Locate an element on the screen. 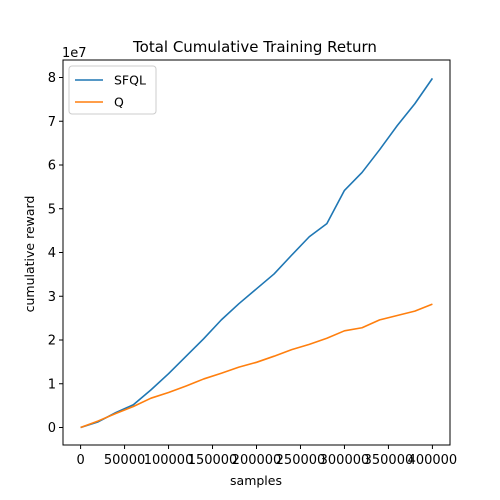 The height and width of the screenshot is (500, 500). x-tick-label: 300000 is located at coordinates (345, 460).